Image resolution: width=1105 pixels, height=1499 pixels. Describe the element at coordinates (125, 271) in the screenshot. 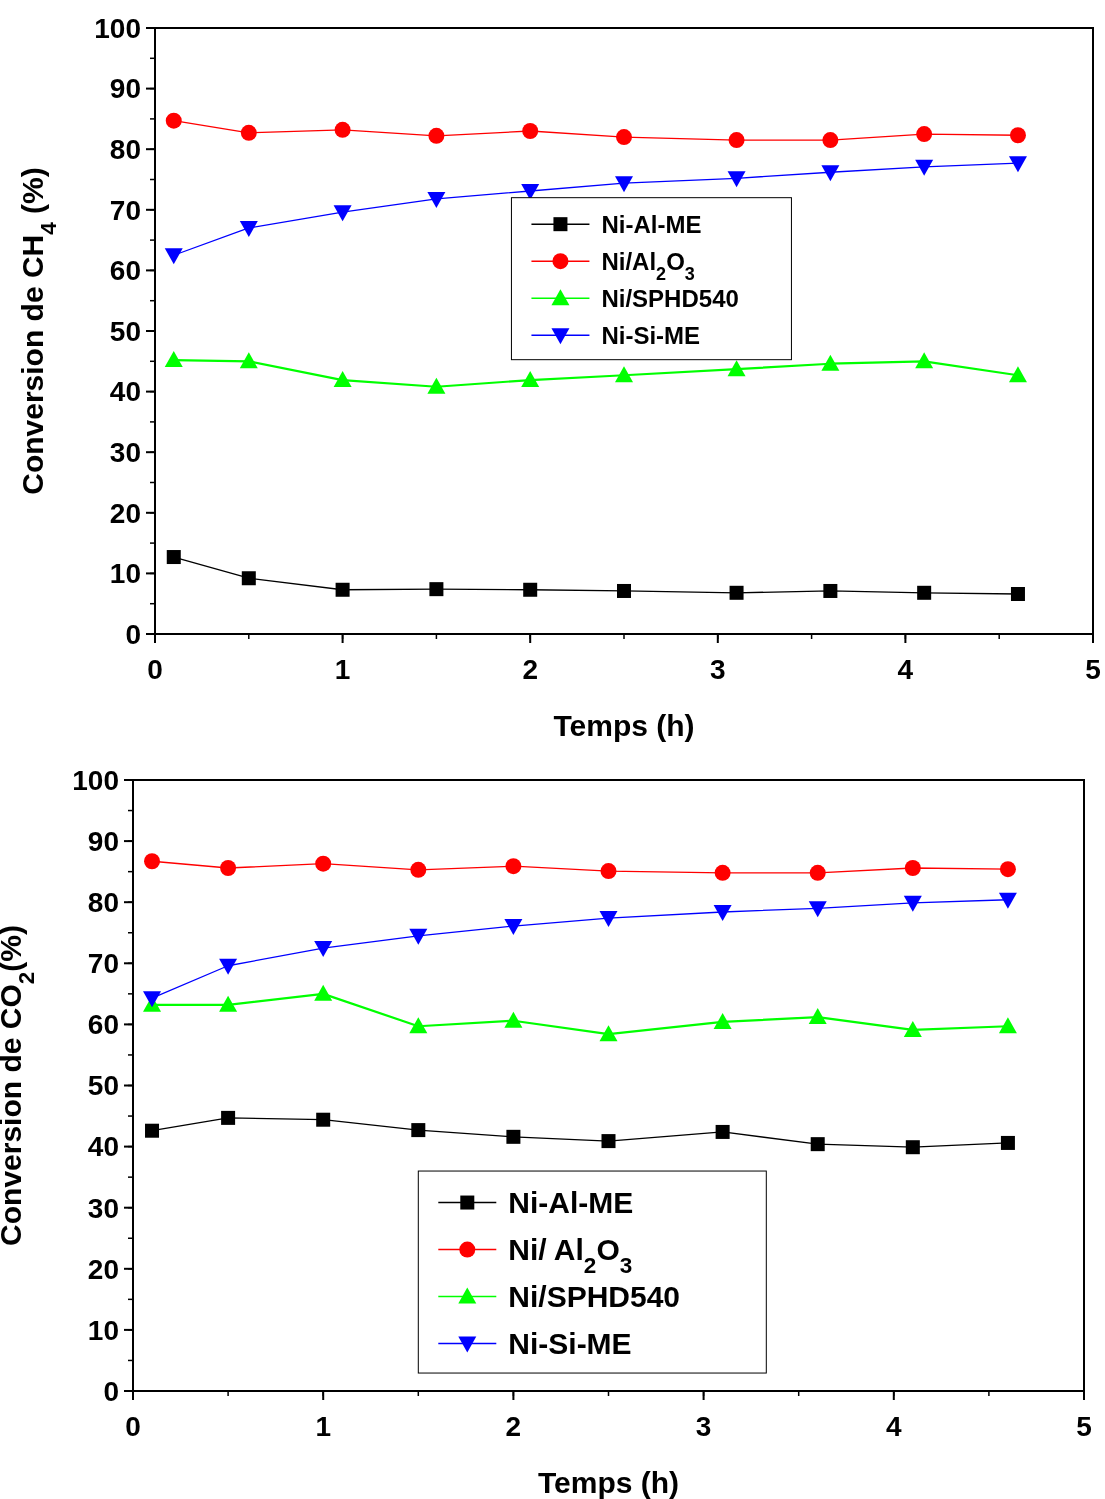

I see `y-tick-label: 60` at that location.